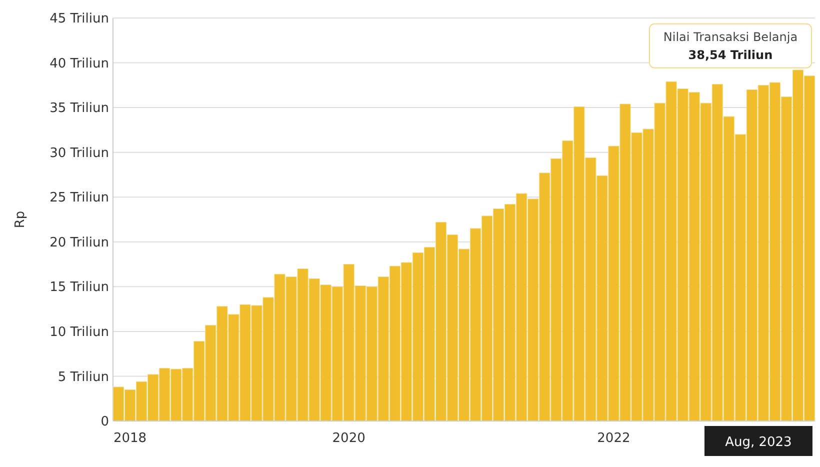 The height and width of the screenshot is (467, 820). Describe the element at coordinates (730, 55) in the screenshot. I see `annotation: 38,54 Triliun` at that location.